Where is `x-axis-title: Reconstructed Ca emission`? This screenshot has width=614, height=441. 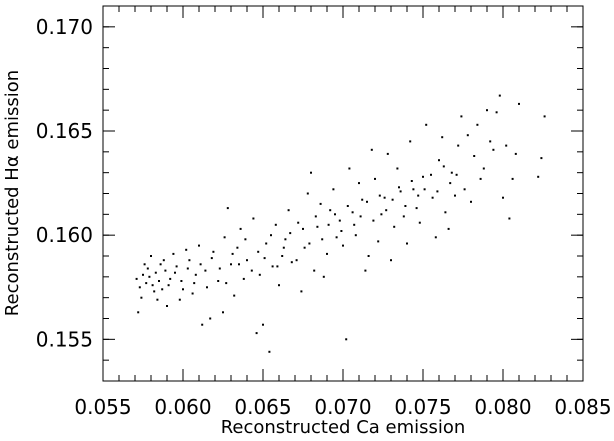
x-axis-title: Reconstructed Ca emission is located at coordinates (343, 427).